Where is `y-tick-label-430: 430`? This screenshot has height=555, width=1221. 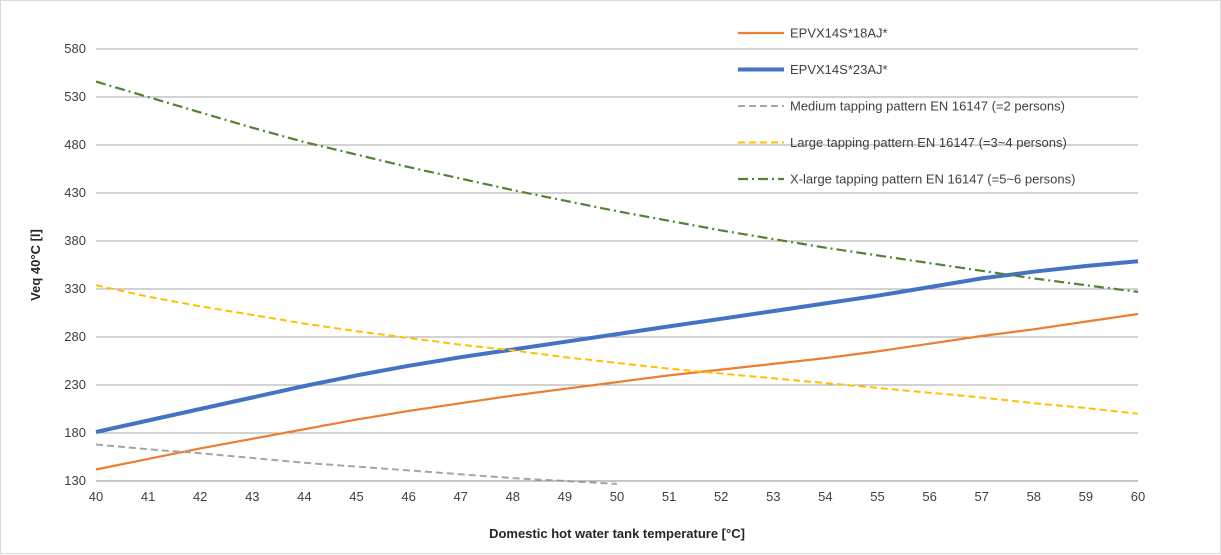 y-tick-label-430: 430 is located at coordinates (75, 192).